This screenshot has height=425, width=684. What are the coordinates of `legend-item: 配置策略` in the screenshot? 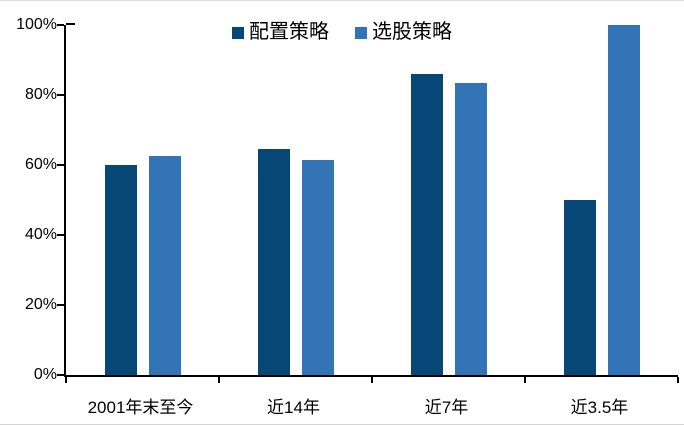 It's located at (280, 32).